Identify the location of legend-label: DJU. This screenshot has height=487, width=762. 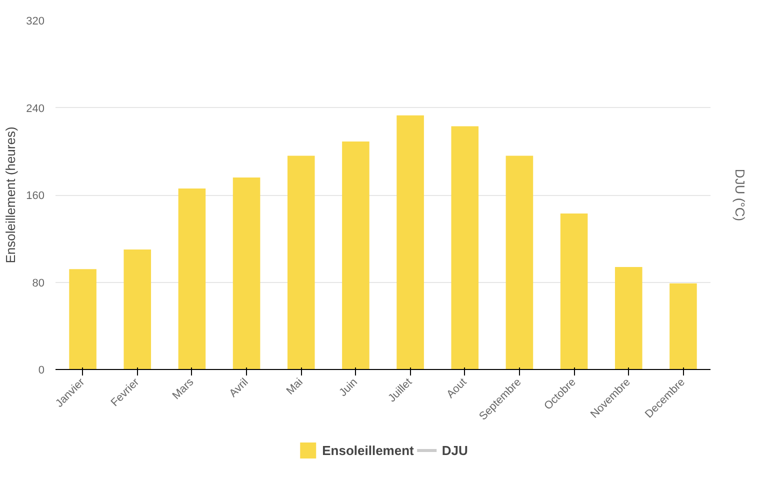
(455, 450).